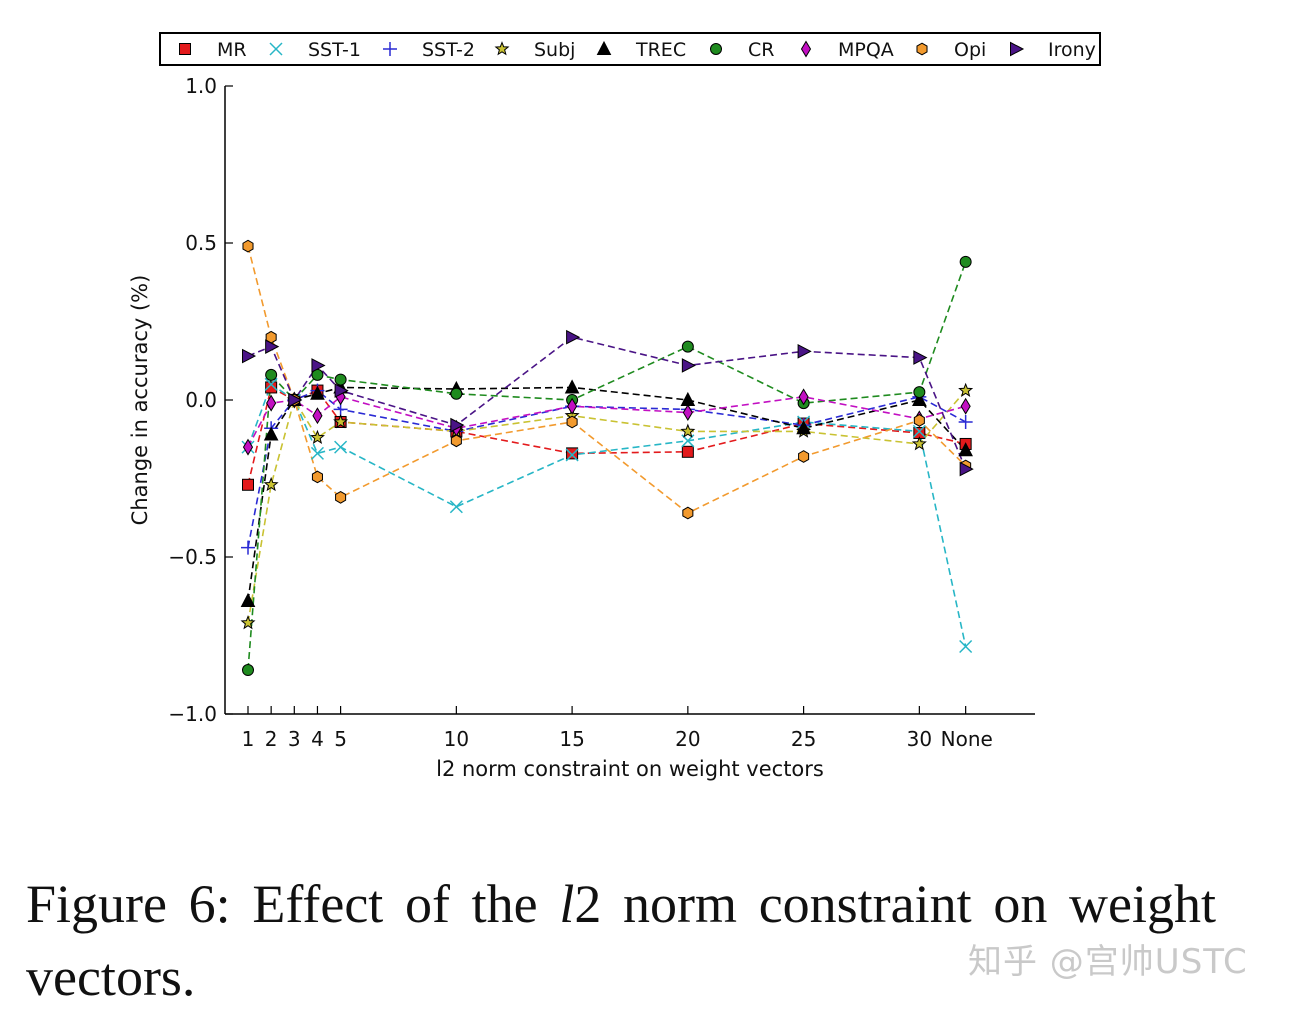 The image size is (1304, 1014). I want to click on x-axis-label: l2 norm constraint on weight vectors, so click(630, 769).